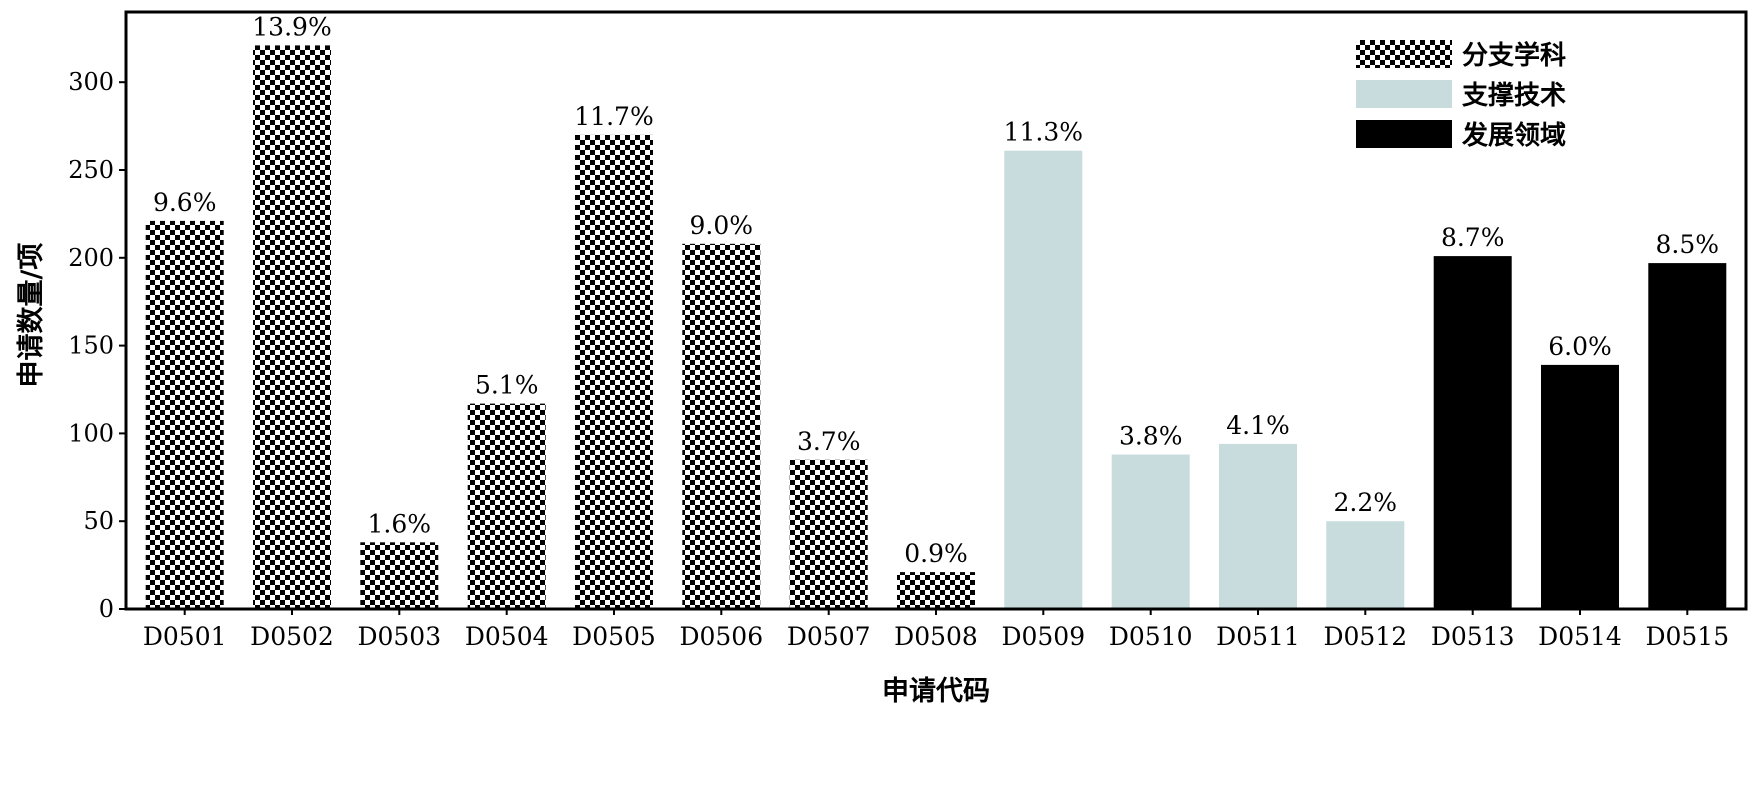 The width and height of the screenshot is (1755, 804). What do you see at coordinates (721, 636) in the screenshot?
I see `x-tick-label-d0506: D0506` at bounding box center [721, 636].